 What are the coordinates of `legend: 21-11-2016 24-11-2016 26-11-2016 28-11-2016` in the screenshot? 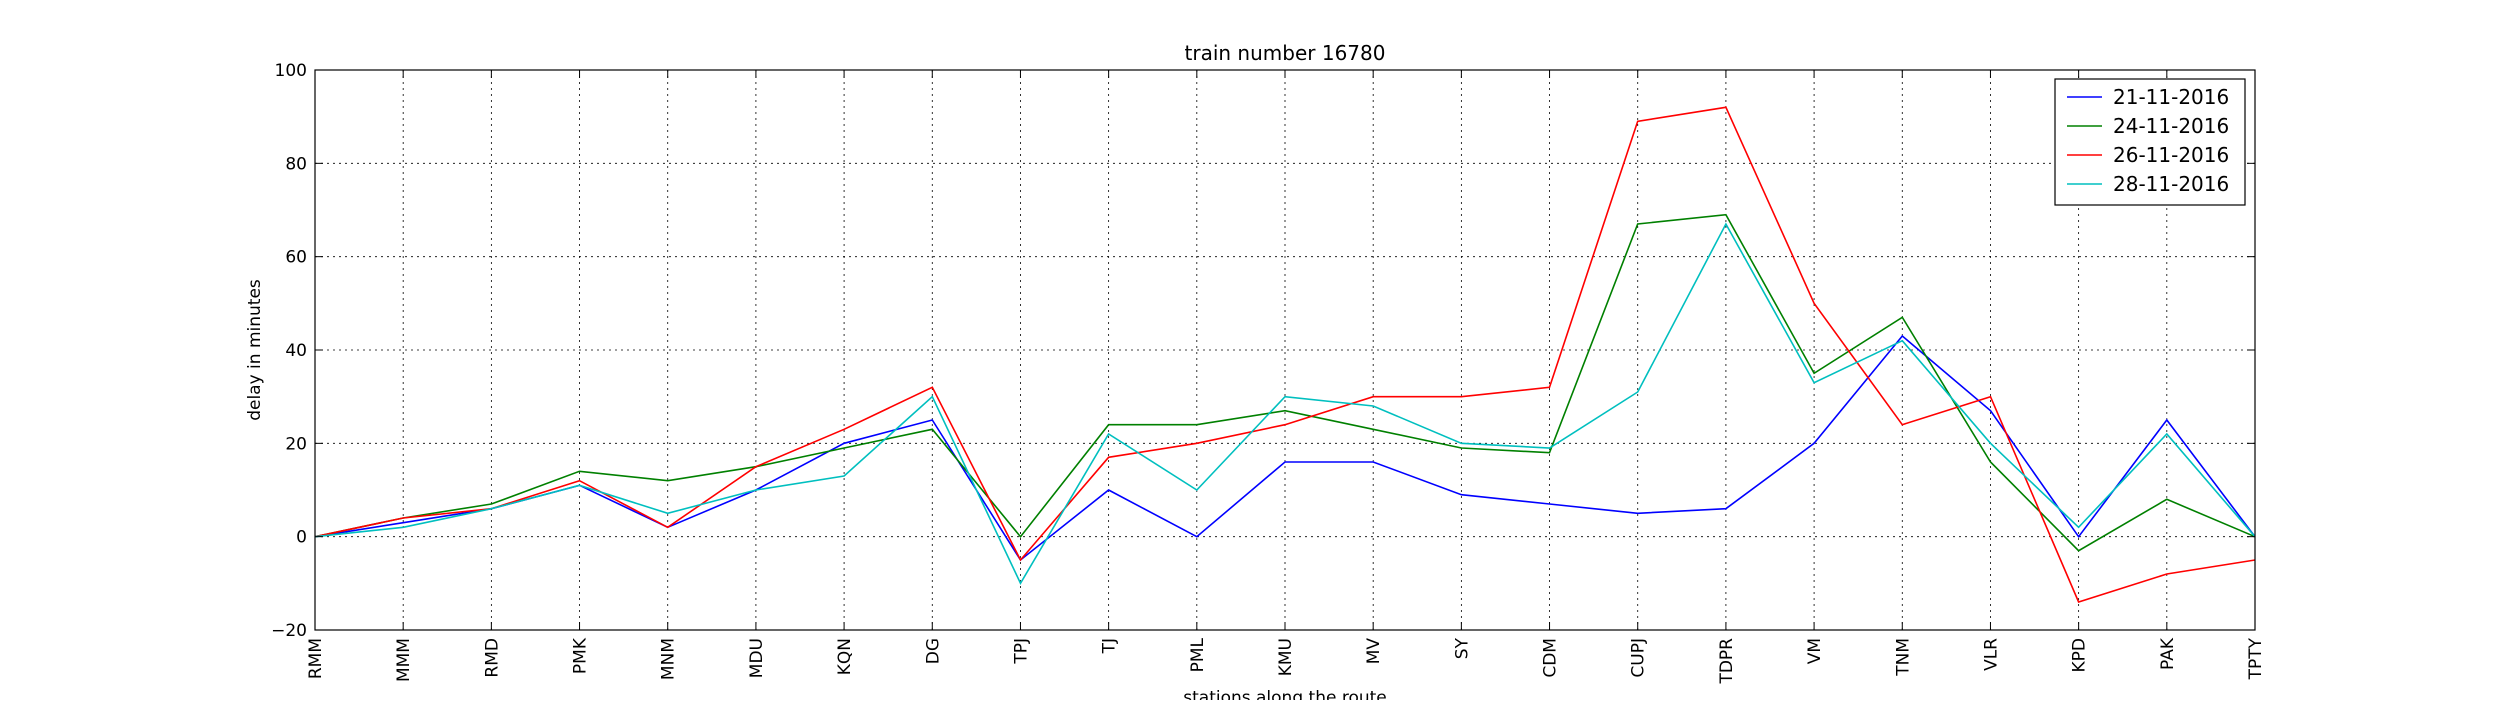 It's located at (2150, 142).